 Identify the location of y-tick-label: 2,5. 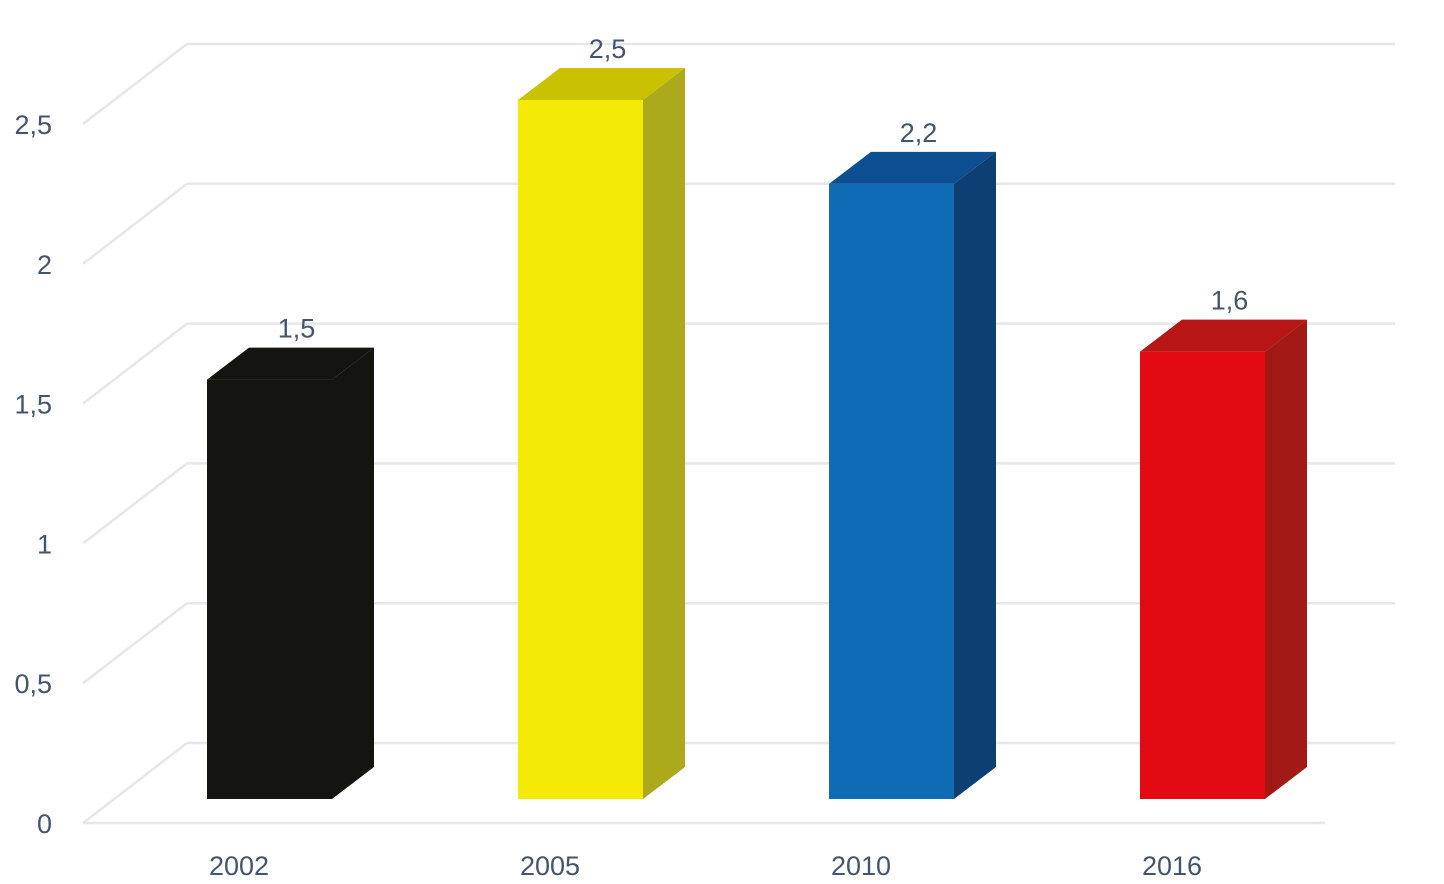
(33, 125).